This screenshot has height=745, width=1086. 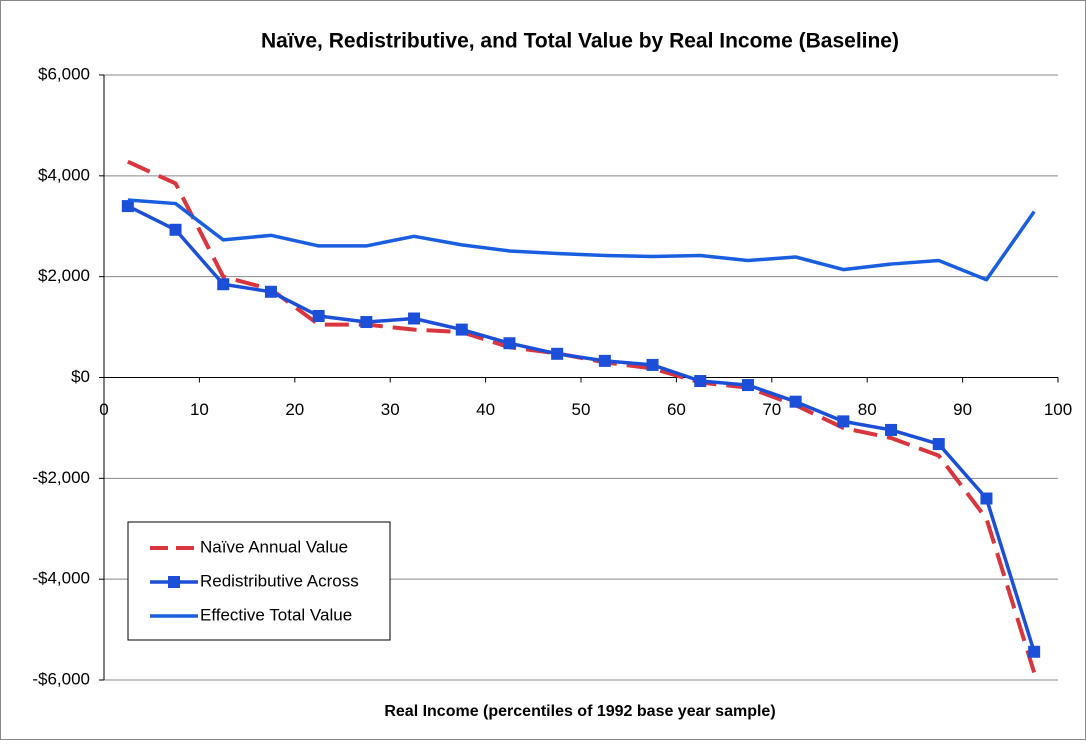 I want to click on legend-label: Effective Total Value, so click(x=276, y=614).